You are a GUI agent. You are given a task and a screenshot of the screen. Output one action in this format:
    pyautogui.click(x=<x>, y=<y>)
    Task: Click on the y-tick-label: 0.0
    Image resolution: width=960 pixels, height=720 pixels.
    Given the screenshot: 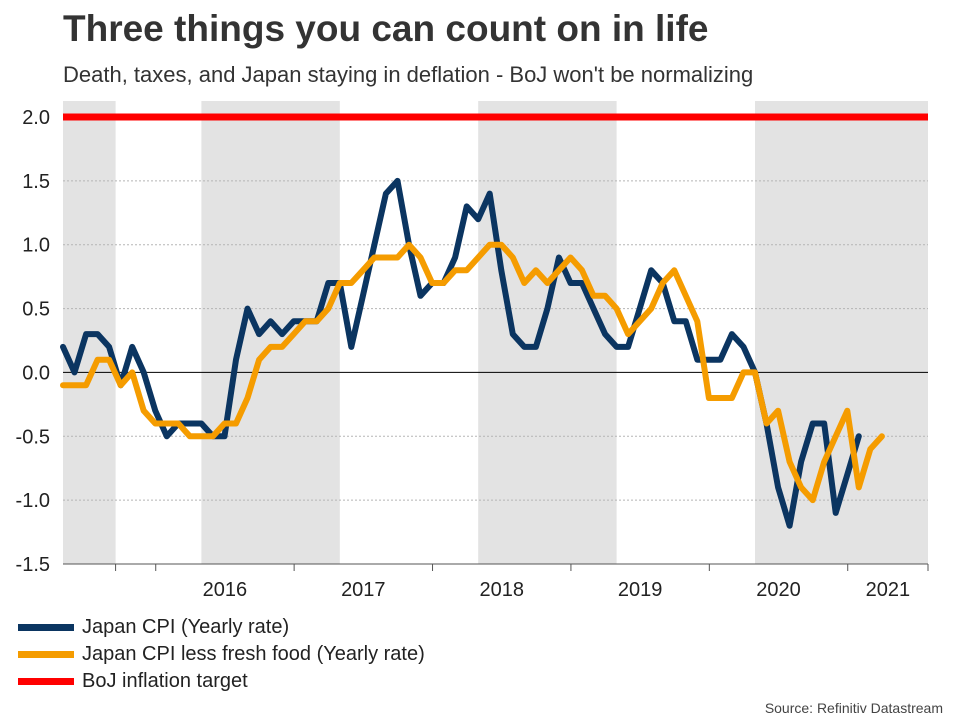 What is the action you would take?
    pyautogui.click(x=36, y=373)
    